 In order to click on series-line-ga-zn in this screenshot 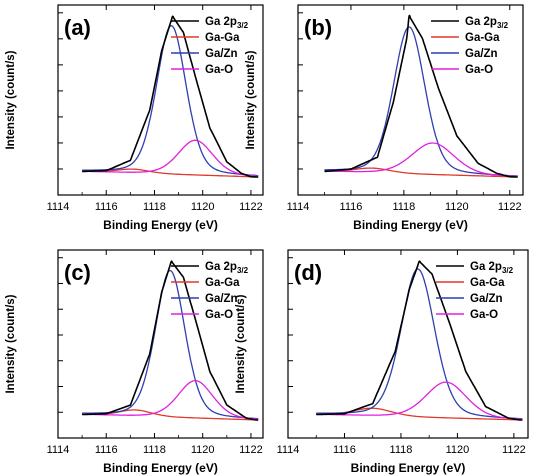, I will do `click(419, 344)`.